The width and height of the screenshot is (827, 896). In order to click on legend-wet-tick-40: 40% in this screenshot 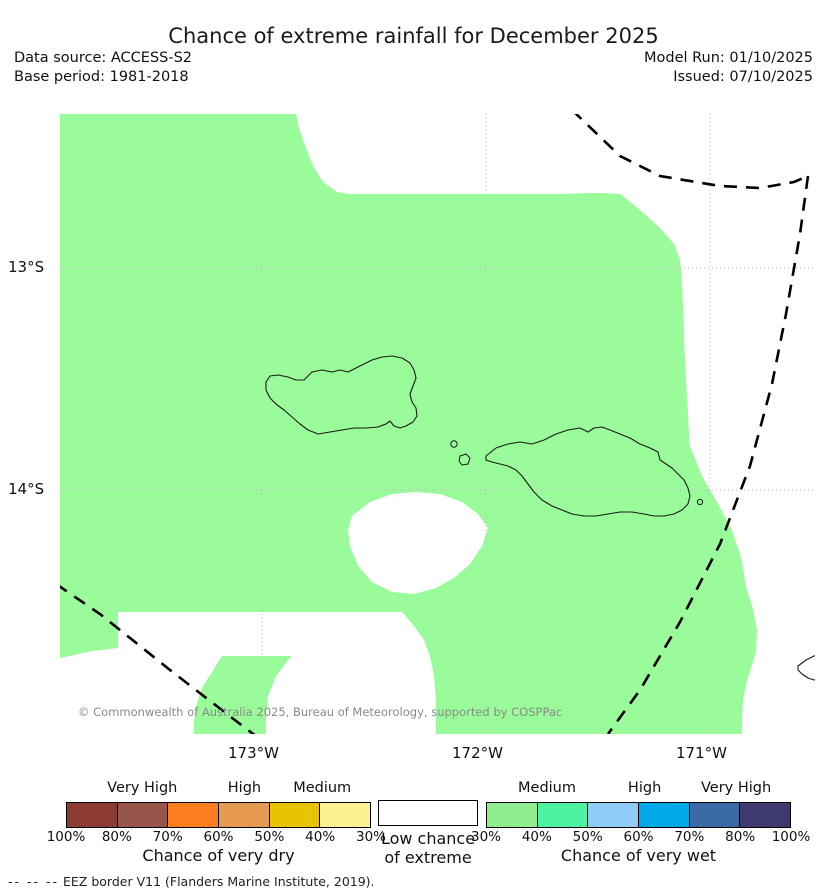, I will do `click(536, 837)`.